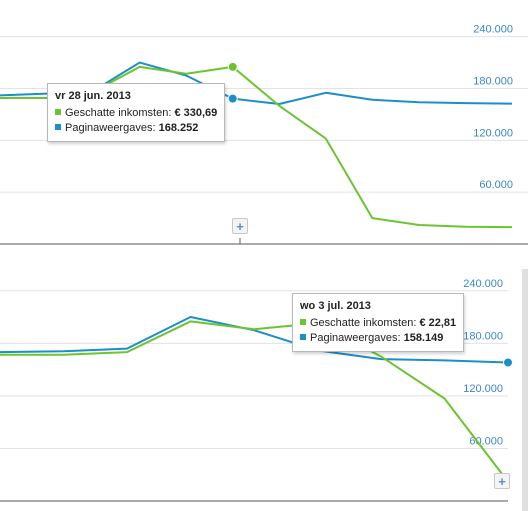  What do you see at coordinates (438, 323) in the screenshot?
I see `tooltip-value: € 22,81` at bounding box center [438, 323].